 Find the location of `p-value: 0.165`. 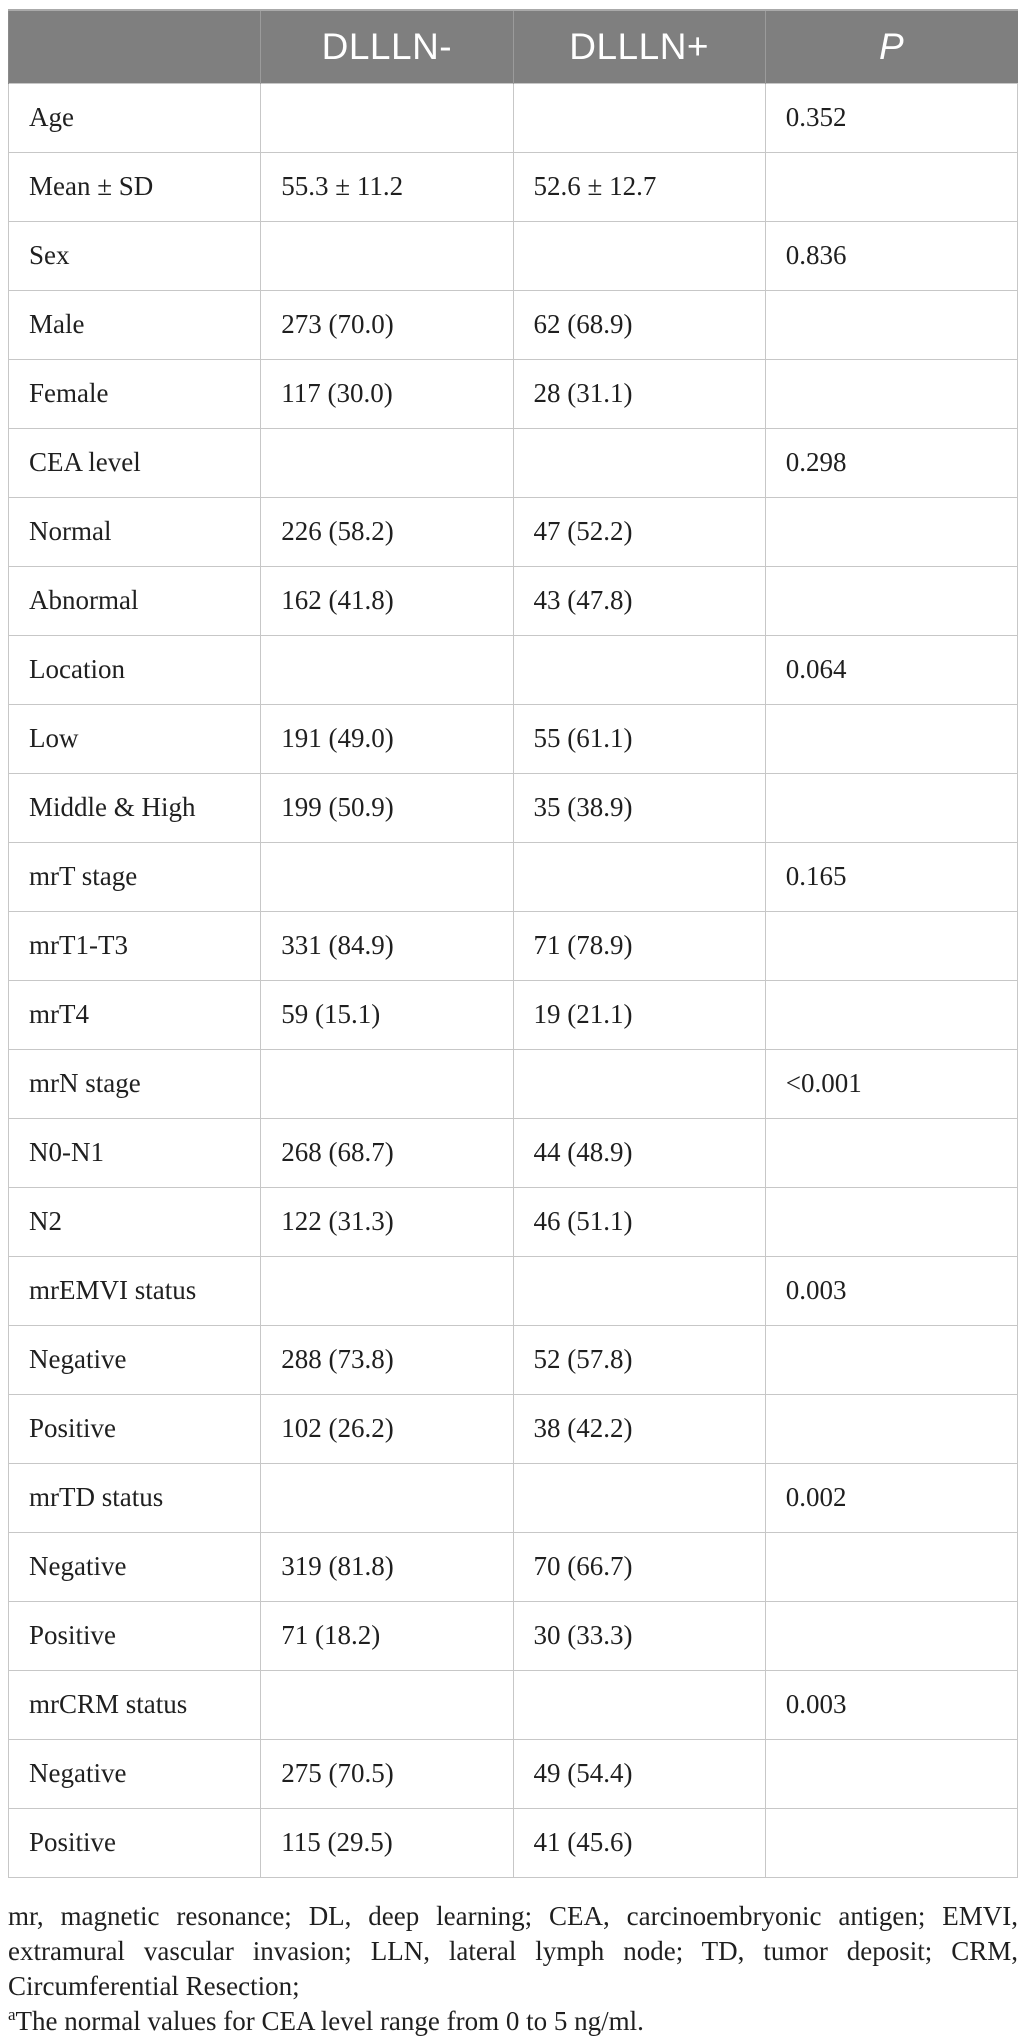

p-value: 0.165 is located at coordinates (891, 877).